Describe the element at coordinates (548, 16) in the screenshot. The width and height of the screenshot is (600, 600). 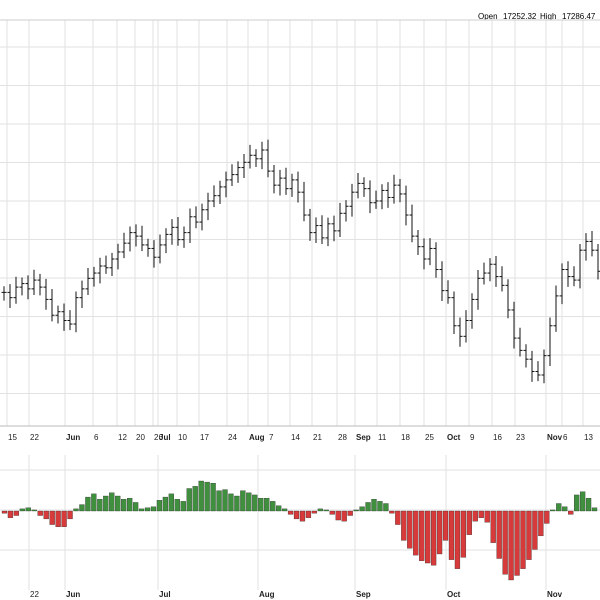
I see `high-label: High` at that location.